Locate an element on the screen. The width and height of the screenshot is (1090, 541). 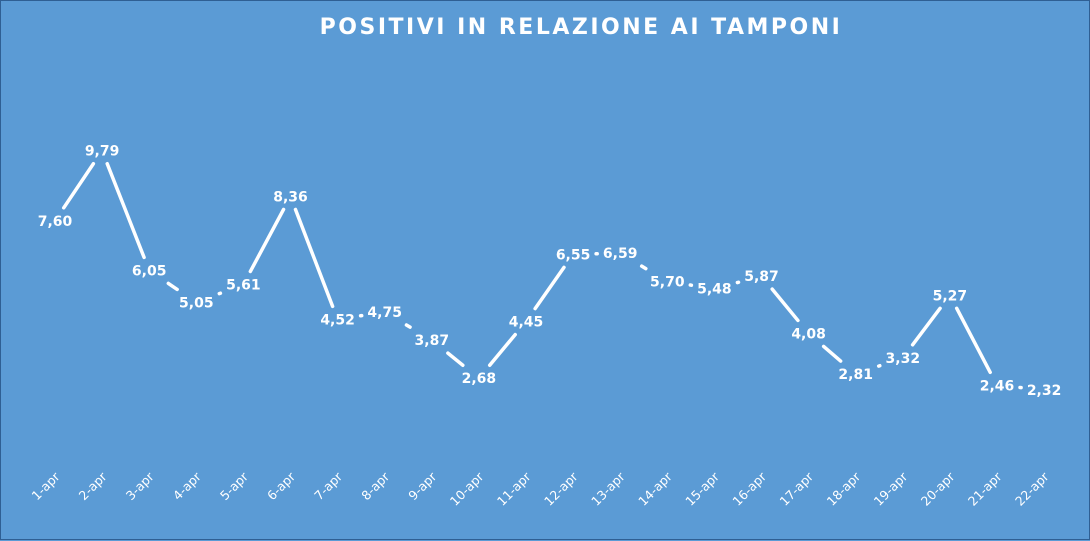
data-label: 4,52 is located at coordinates (337, 320).